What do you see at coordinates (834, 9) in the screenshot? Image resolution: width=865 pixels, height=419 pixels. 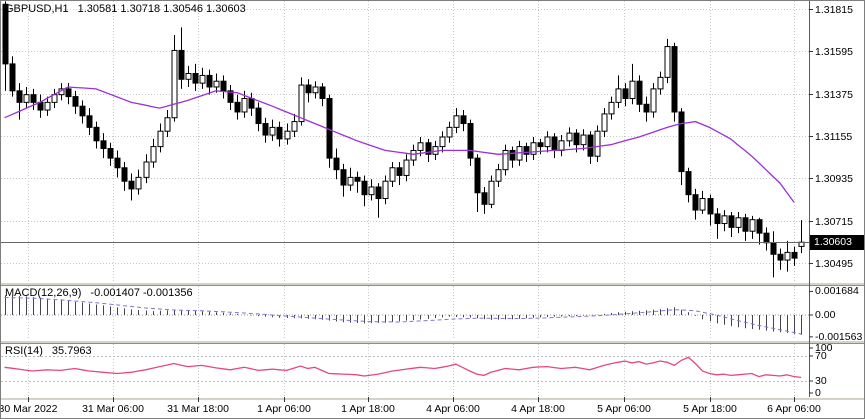 I see `price-axis-label: 1.31815` at bounding box center [834, 9].